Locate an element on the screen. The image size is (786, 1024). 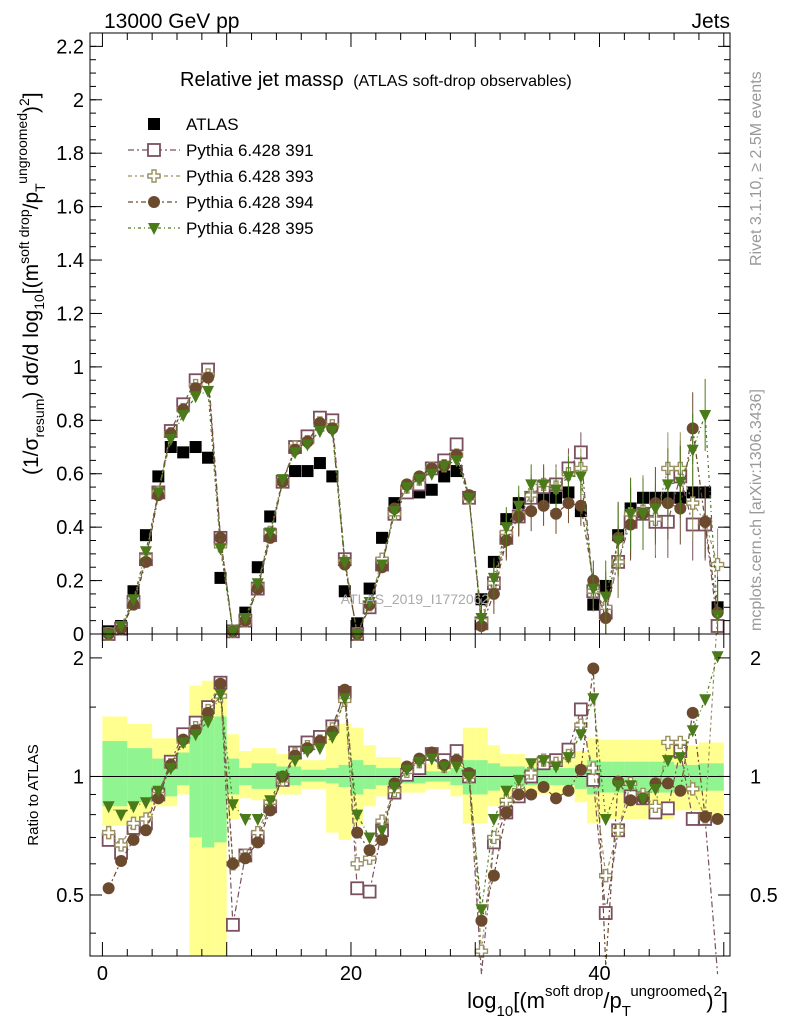
legend-label: ATLAS is located at coordinates (212, 124).